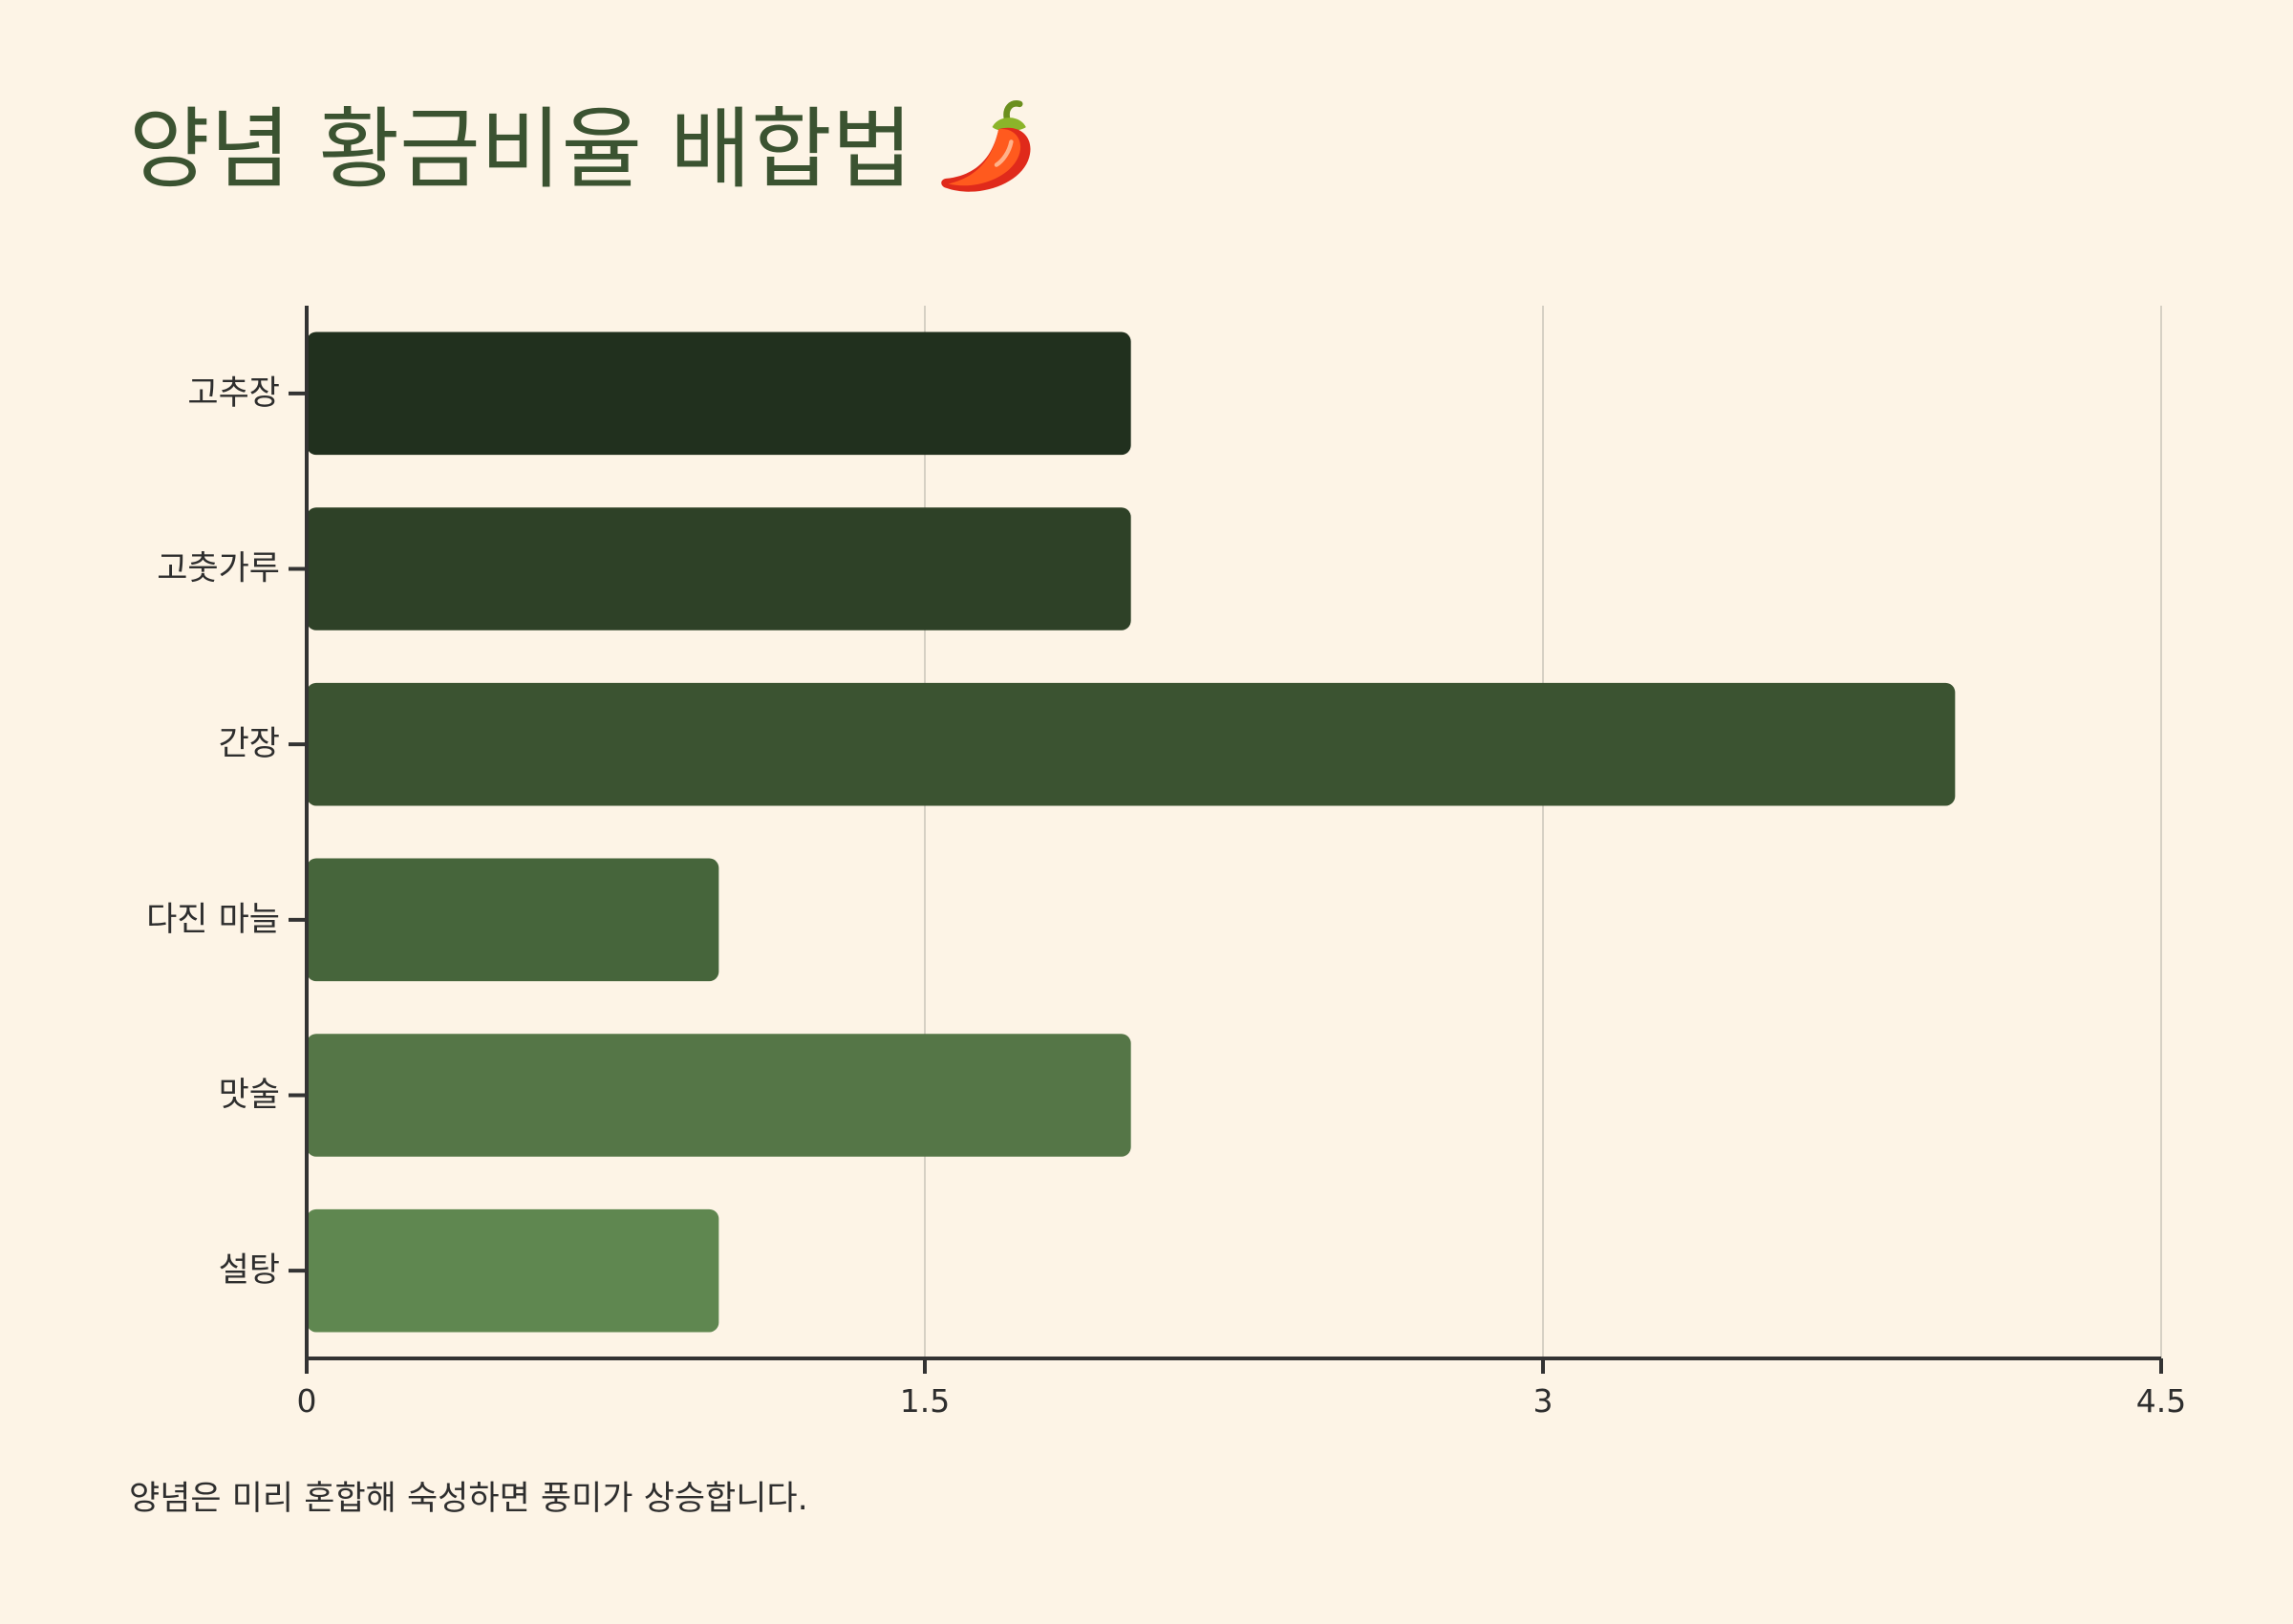 Image resolution: width=2293 pixels, height=1624 pixels. I want to click on chili-pepper-icon, so click(986, 146).